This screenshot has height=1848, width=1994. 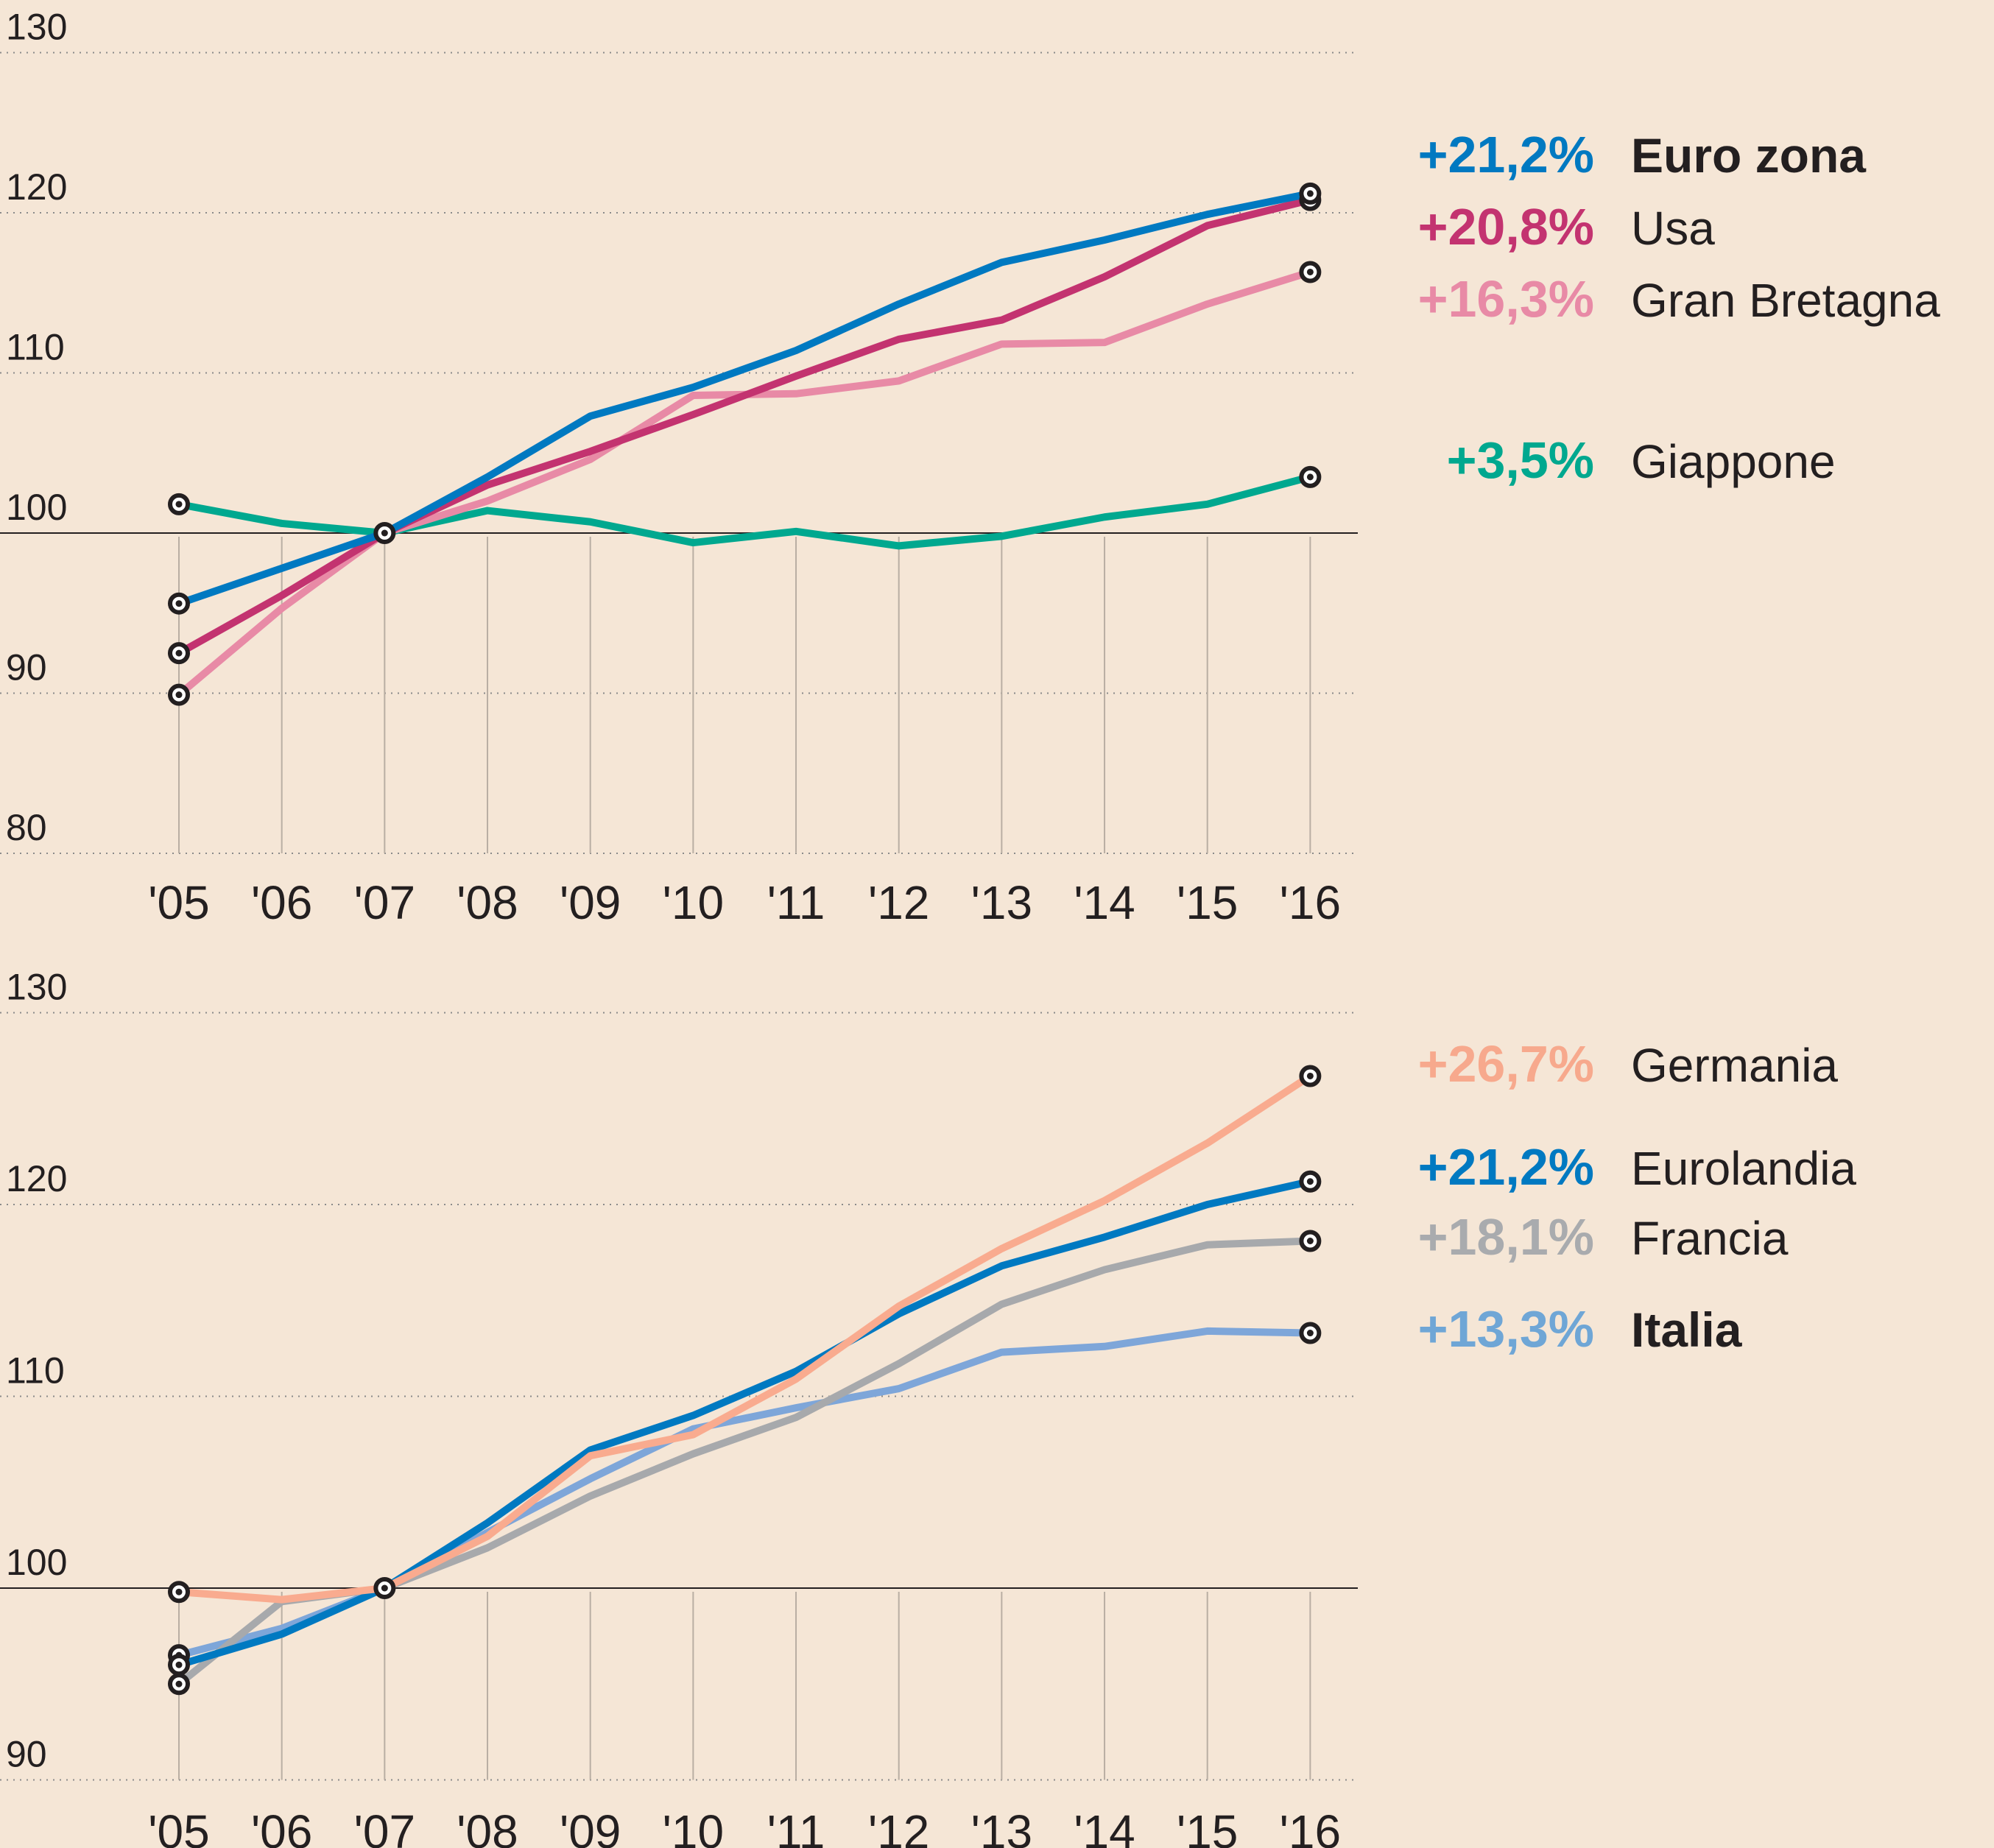 What do you see at coordinates (1600, 1063) in the screenshot?
I see `legend-item: +26,7% Germania` at bounding box center [1600, 1063].